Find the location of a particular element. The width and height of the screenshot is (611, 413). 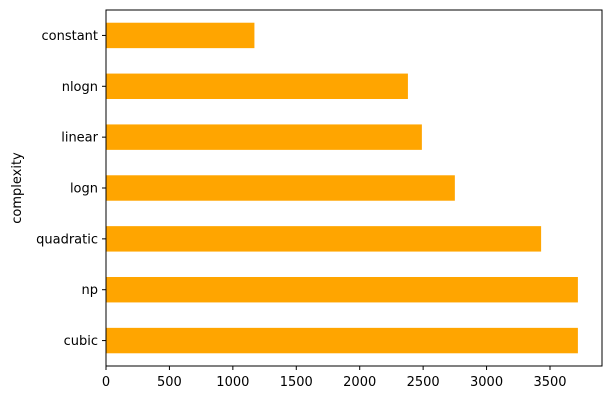

y-tick-label: logn is located at coordinates (84, 189).